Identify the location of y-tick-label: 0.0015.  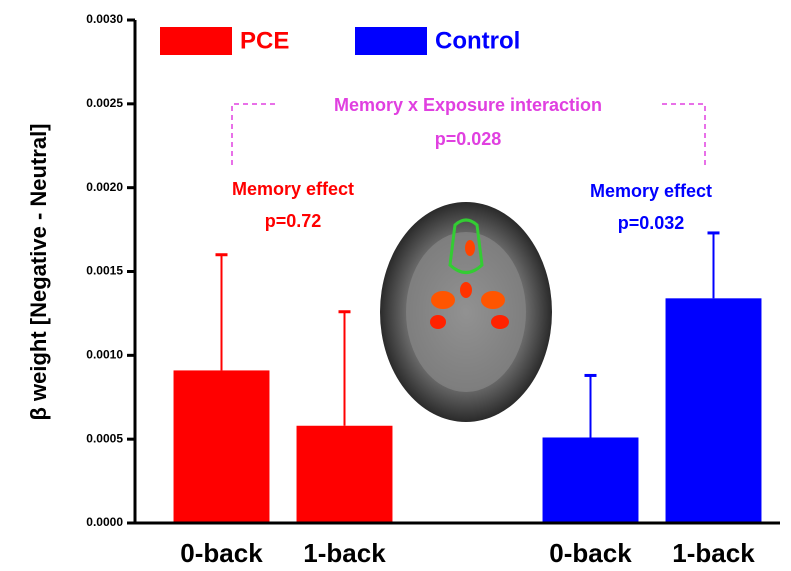
(104, 271).